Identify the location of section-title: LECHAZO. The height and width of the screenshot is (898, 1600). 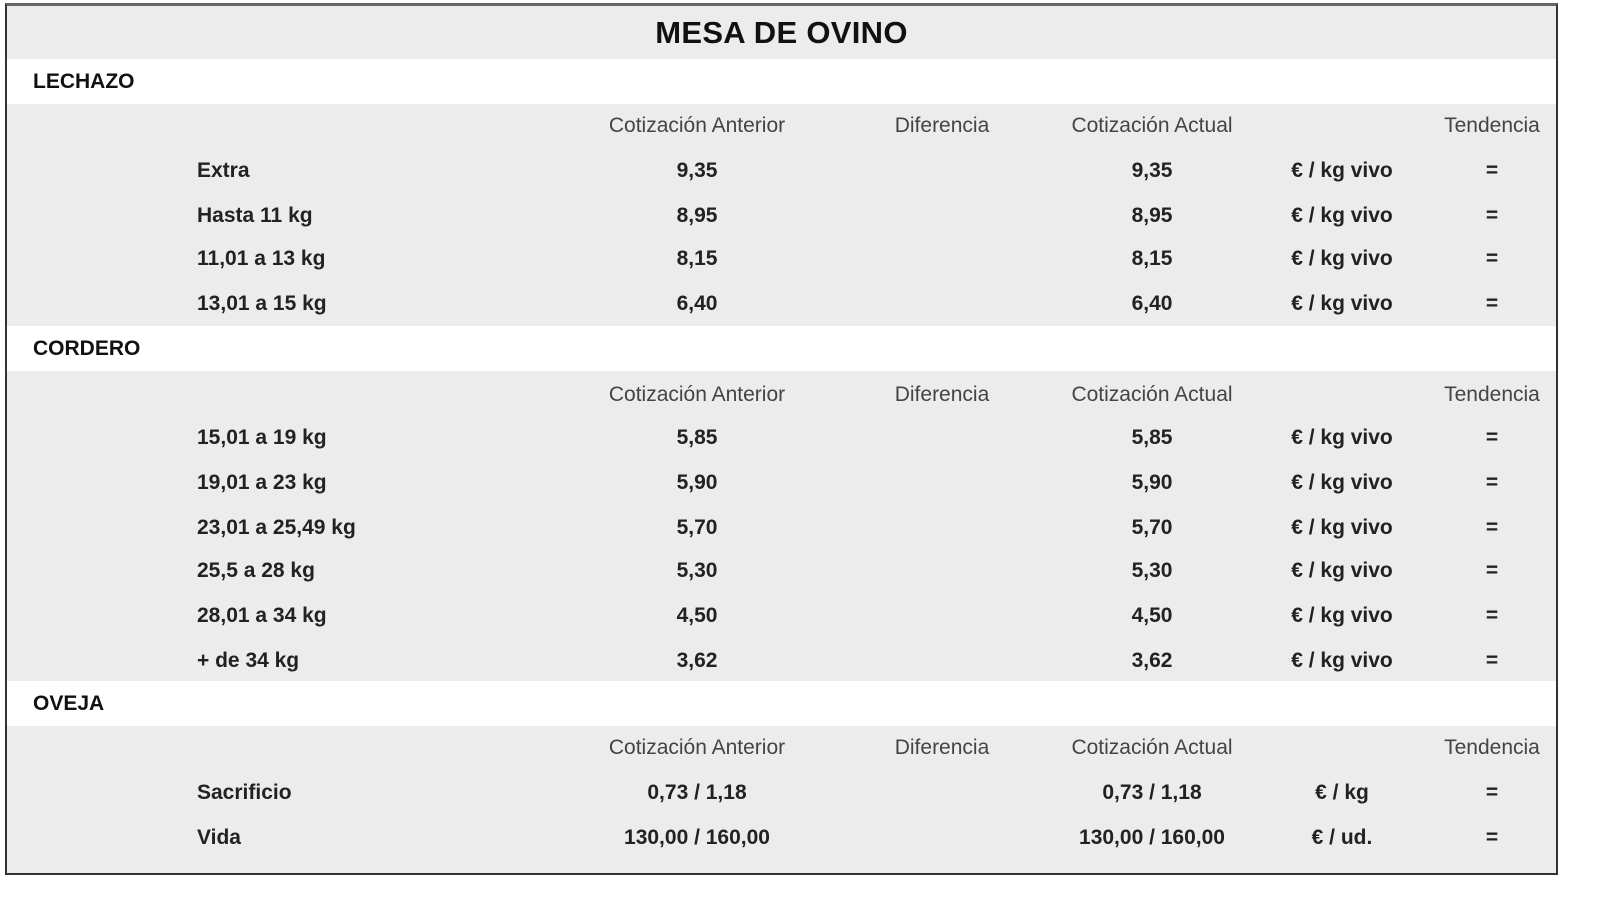
(84, 81).